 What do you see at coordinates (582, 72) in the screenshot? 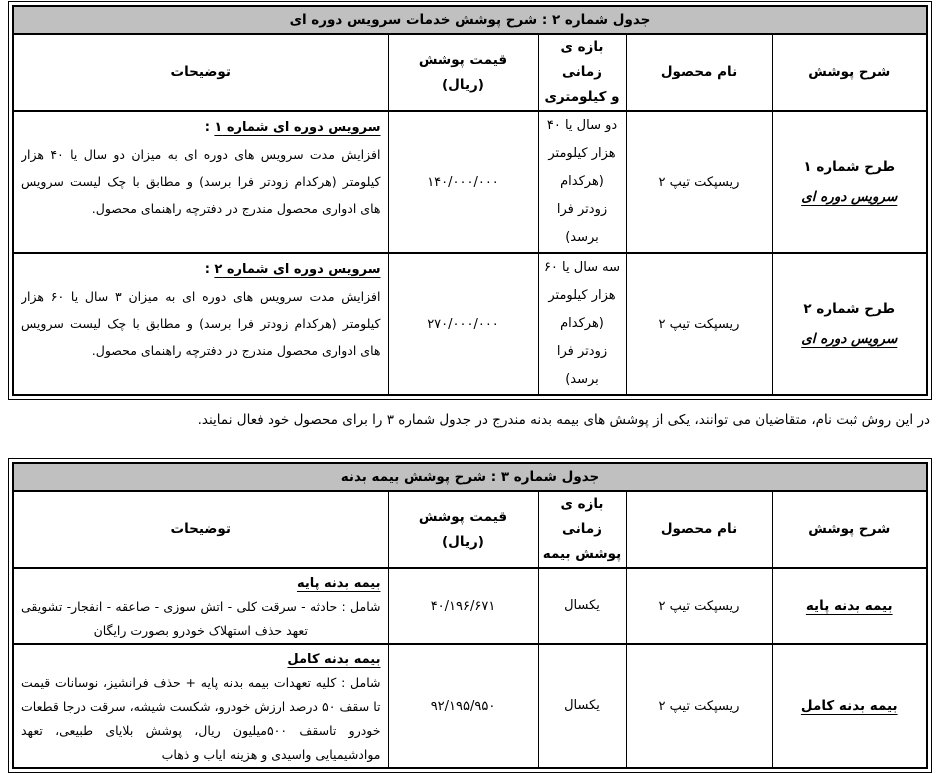
I see `header-range: بازه ی زمانی و کیلومتری` at bounding box center [582, 72].